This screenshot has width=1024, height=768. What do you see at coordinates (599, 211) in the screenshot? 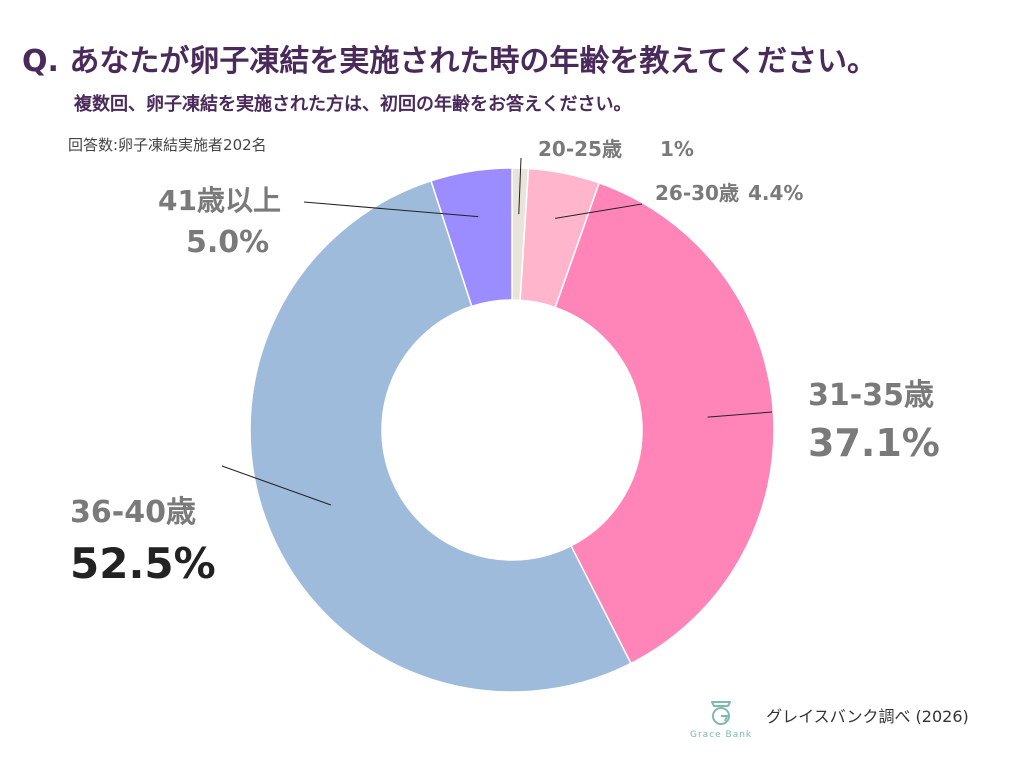
I see `leader-line-26-30歳` at bounding box center [599, 211].